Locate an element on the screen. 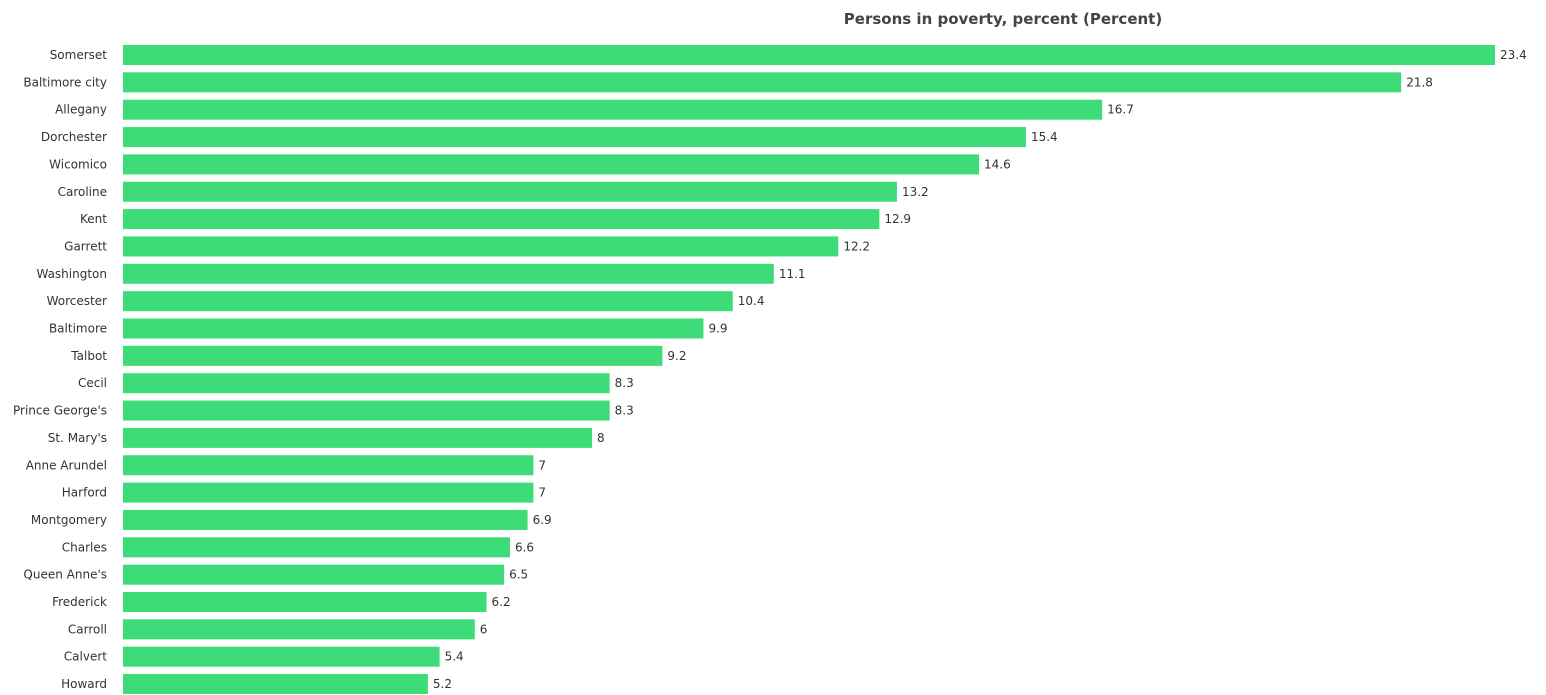  value-label: 6.9 is located at coordinates (542, 520).